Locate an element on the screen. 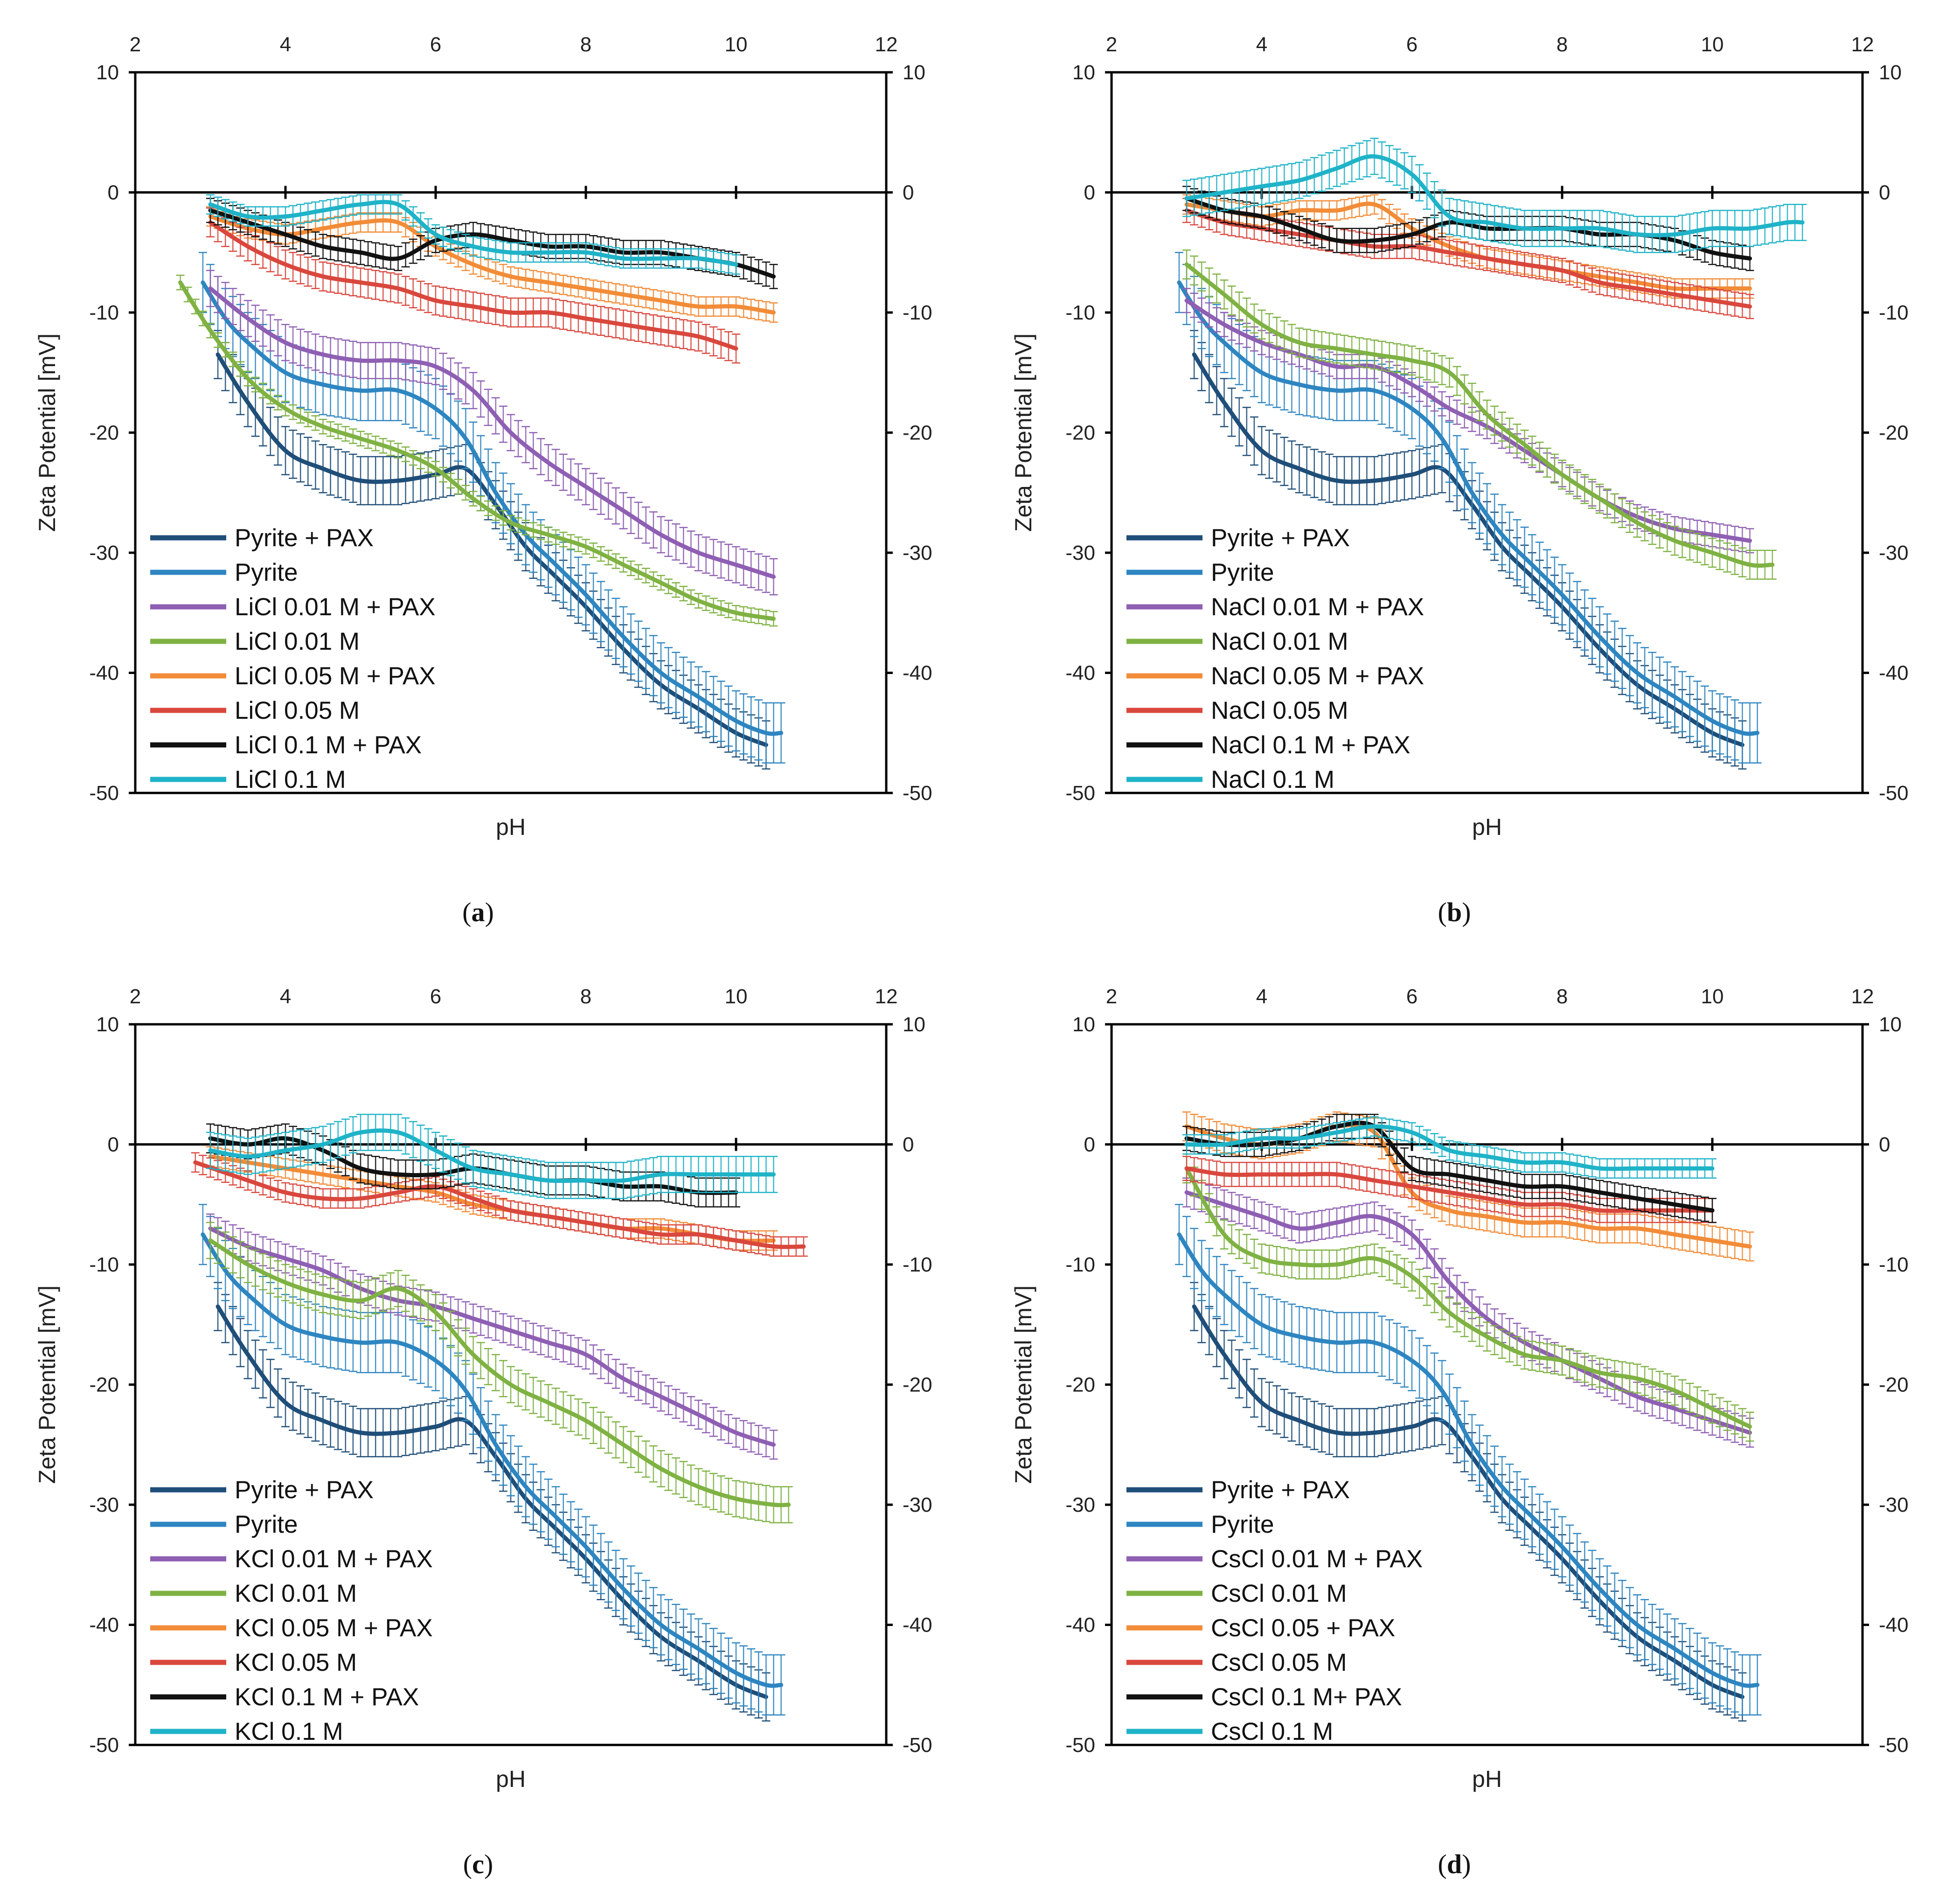 The height and width of the screenshot is (1904, 1953). legend-label: KCl 0.01 M + PAX is located at coordinates (334, 1559).